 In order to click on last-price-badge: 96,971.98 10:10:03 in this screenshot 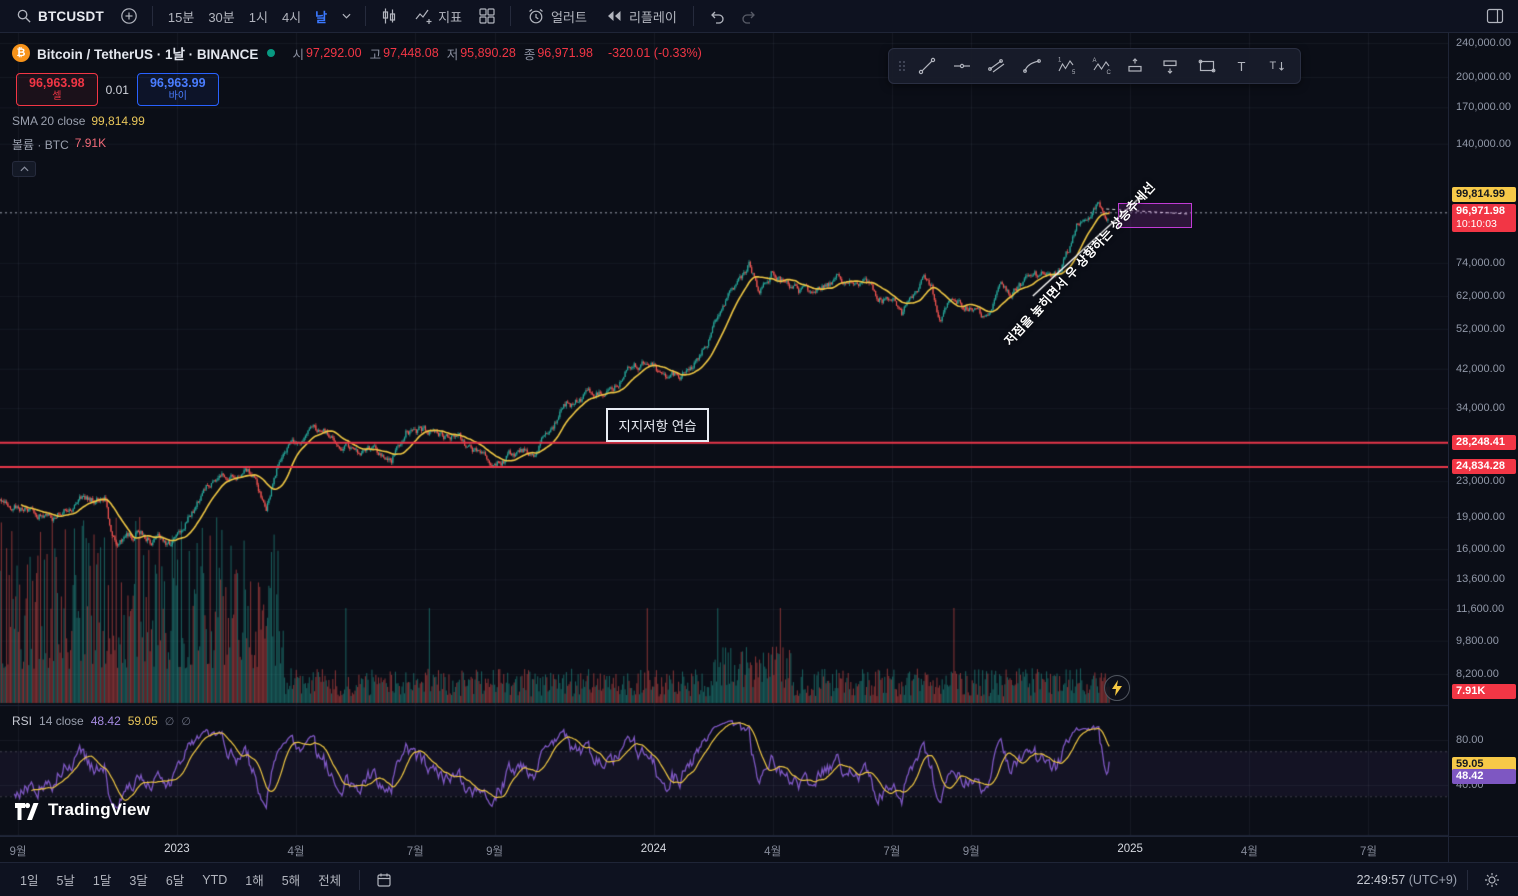, I will do `click(1484, 218)`.